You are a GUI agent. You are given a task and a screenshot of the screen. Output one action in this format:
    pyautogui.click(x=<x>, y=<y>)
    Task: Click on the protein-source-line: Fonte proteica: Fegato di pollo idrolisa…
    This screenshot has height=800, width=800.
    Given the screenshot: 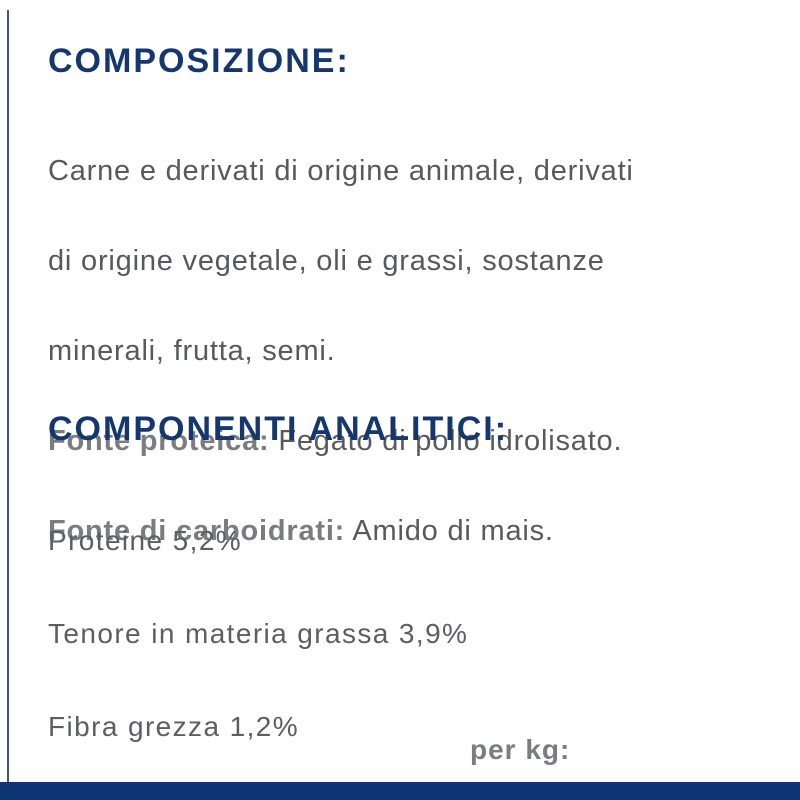 What is the action you would take?
    pyautogui.click(x=398, y=441)
    